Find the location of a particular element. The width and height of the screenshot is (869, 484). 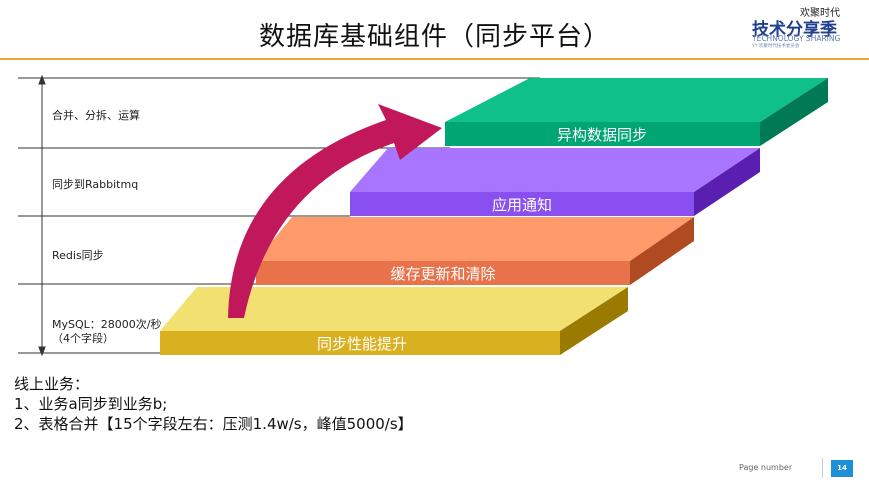

level-label-merge-split: 合并、分拆、运算 is located at coordinates (96, 115).